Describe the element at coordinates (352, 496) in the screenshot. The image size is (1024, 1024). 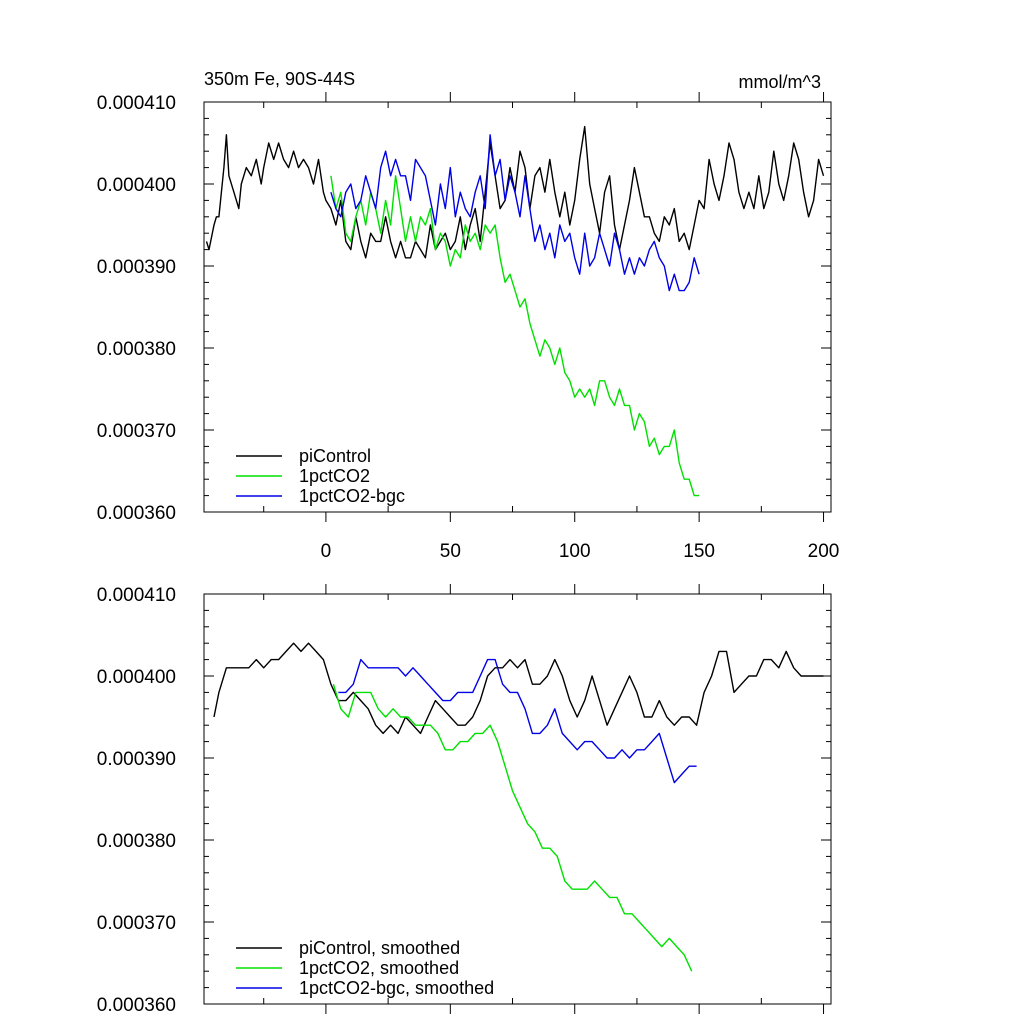
I see `legend-label: 1pctCO2-bgc` at that location.